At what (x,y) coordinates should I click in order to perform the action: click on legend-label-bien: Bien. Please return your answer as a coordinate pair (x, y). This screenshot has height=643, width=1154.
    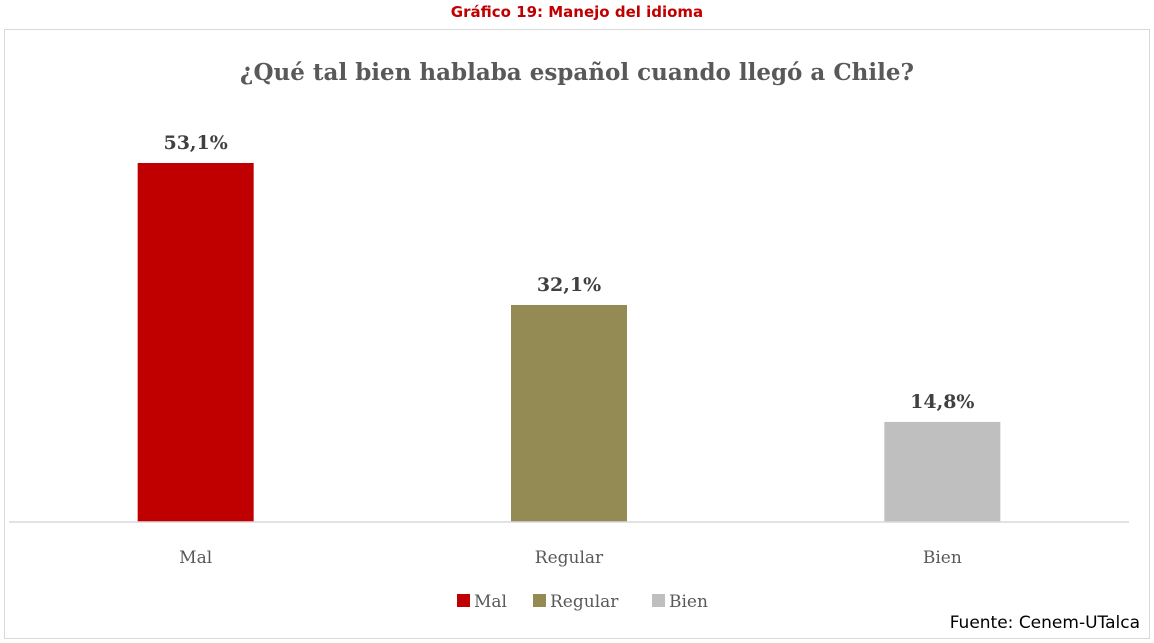
    Looking at the image, I should click on (688, 602).